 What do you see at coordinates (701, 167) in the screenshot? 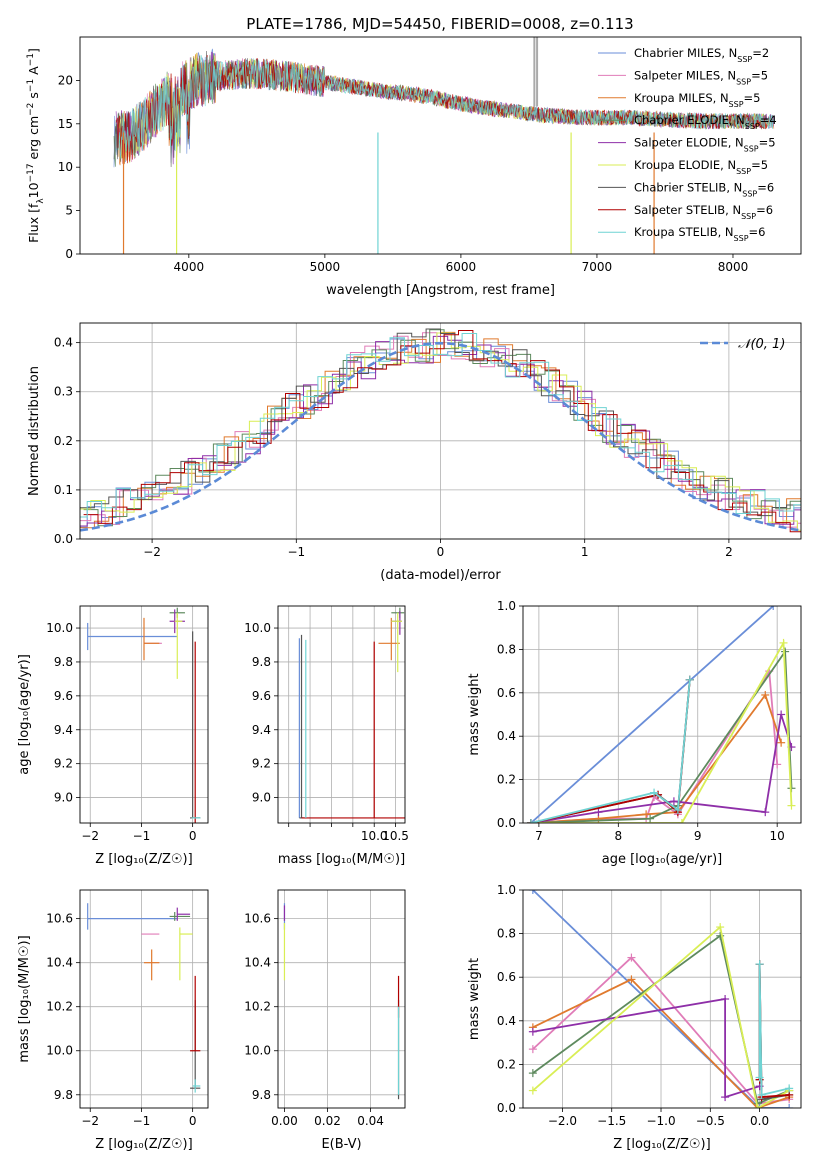
I see `legend-label: Kroupa ELODIE, NSSP=5` at bounding box center [701, 167].